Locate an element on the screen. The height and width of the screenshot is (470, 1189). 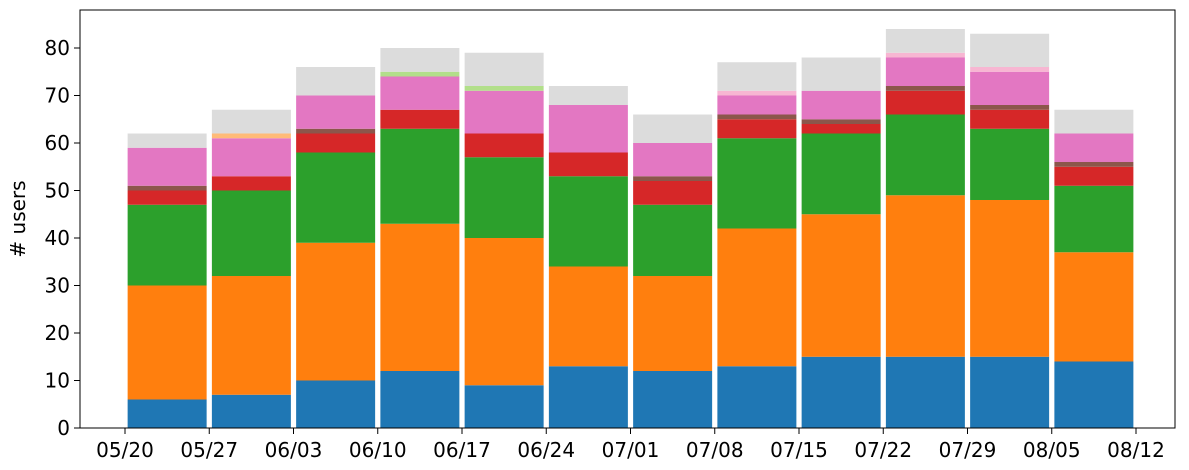
y-tick-label: 80 is located at coordinates (57, 48).